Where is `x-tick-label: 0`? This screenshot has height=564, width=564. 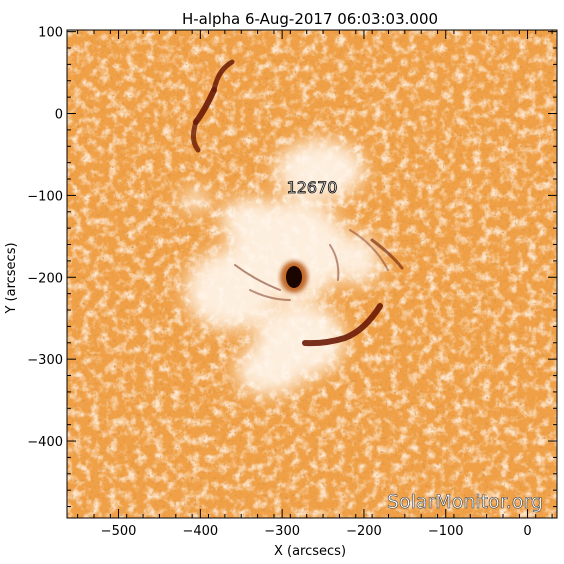
x-tick-label: 0 is located at coordinates (527, 531).